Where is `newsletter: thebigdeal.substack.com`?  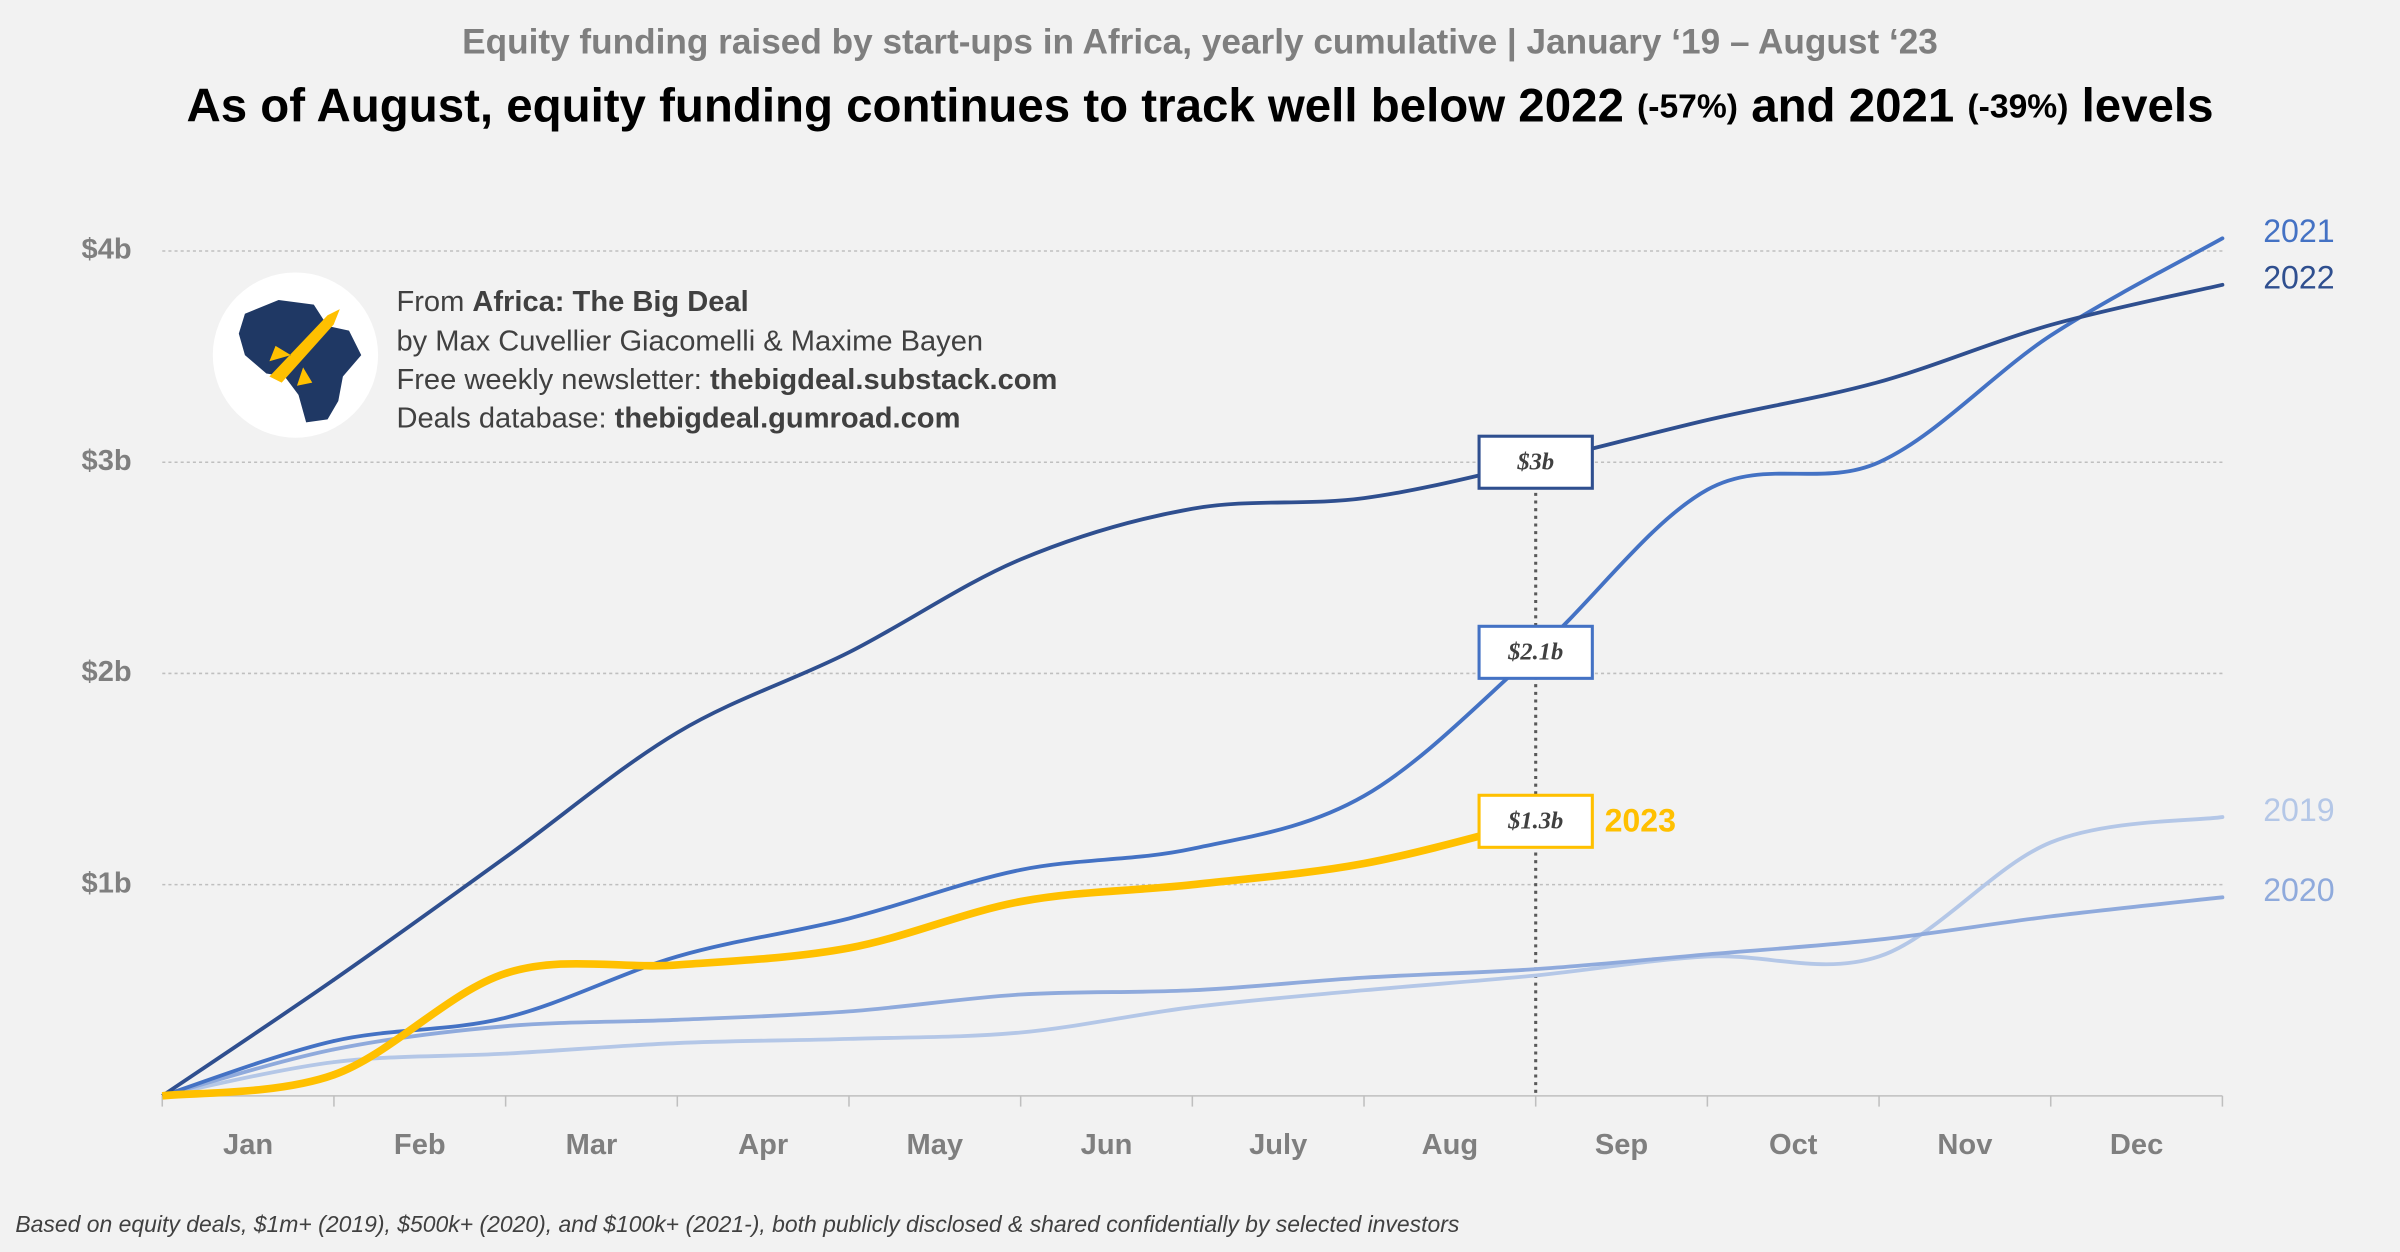
newsletter: thebigdeal.substack.com is located at coordinates (883, 380).